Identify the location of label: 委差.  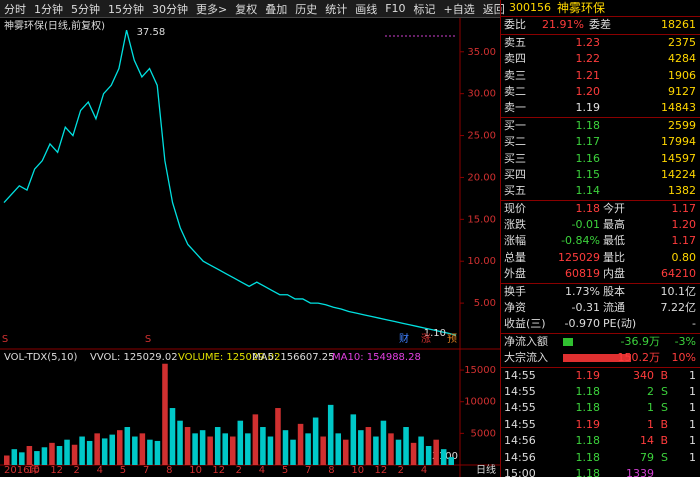
(600, 25).